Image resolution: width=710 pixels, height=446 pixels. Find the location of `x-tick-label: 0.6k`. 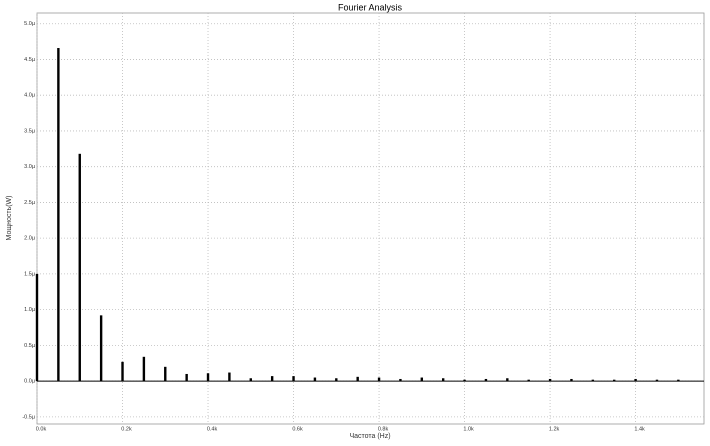

x-tick-label: 0.6k is located at coordinates (297, 429).